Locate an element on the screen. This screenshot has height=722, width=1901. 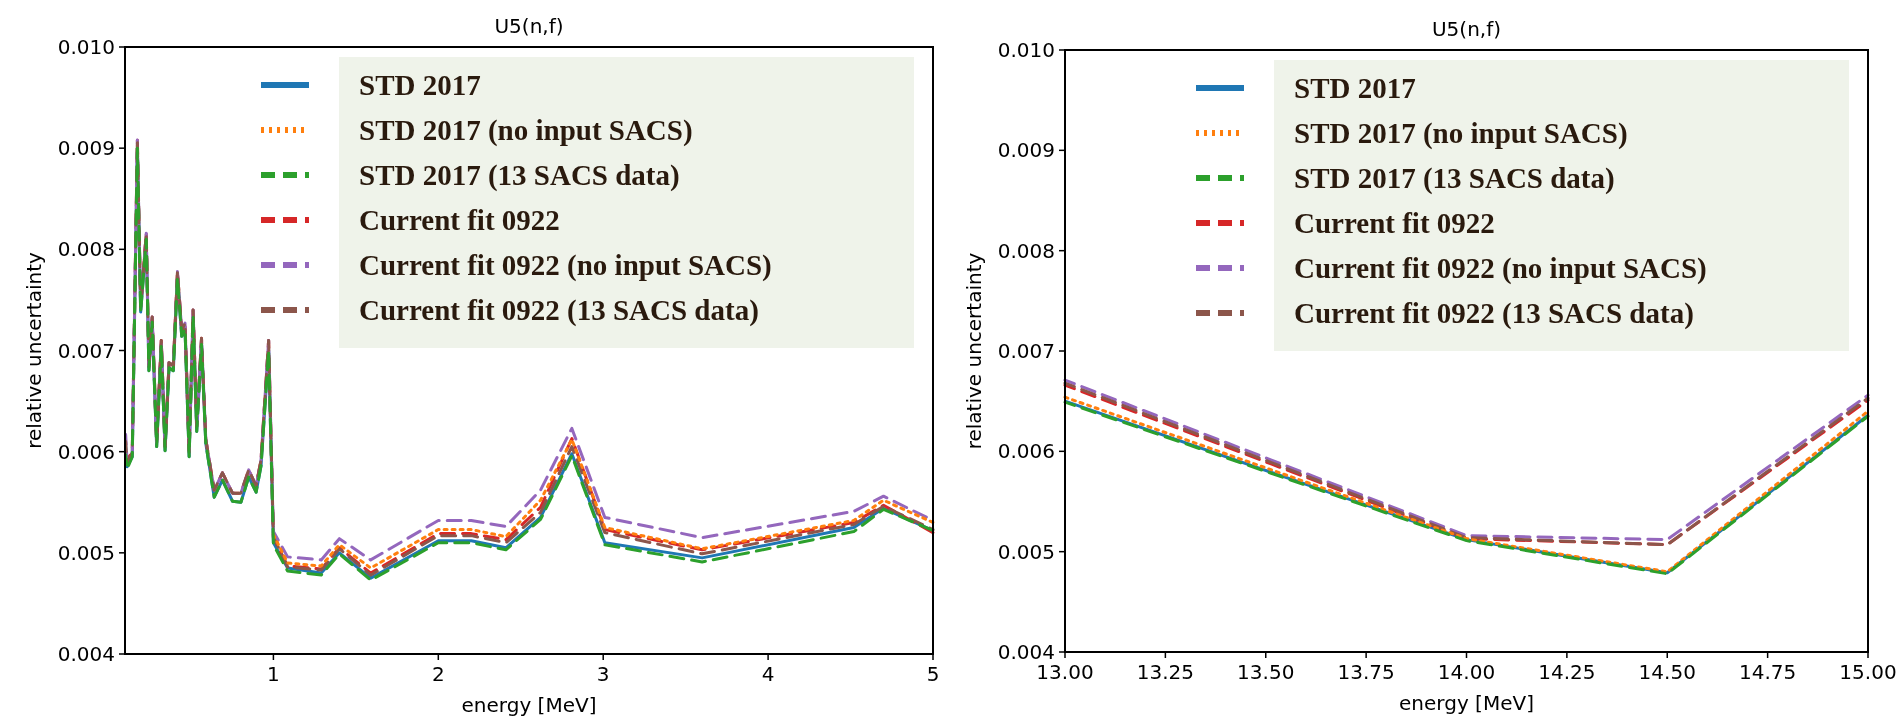
x-tick-label: 13.25 is located at coordinates (1165, 672).